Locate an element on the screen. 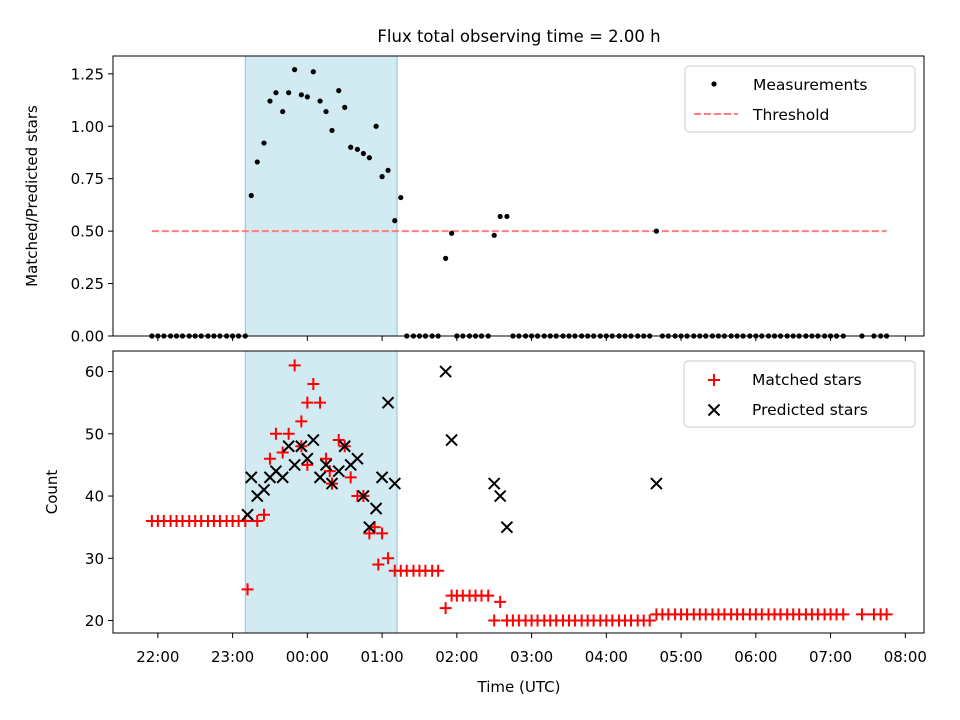 Image resolution: width=960 pixels, height=720 pixels. top-shaded-region is located at coordinates (321, 196).